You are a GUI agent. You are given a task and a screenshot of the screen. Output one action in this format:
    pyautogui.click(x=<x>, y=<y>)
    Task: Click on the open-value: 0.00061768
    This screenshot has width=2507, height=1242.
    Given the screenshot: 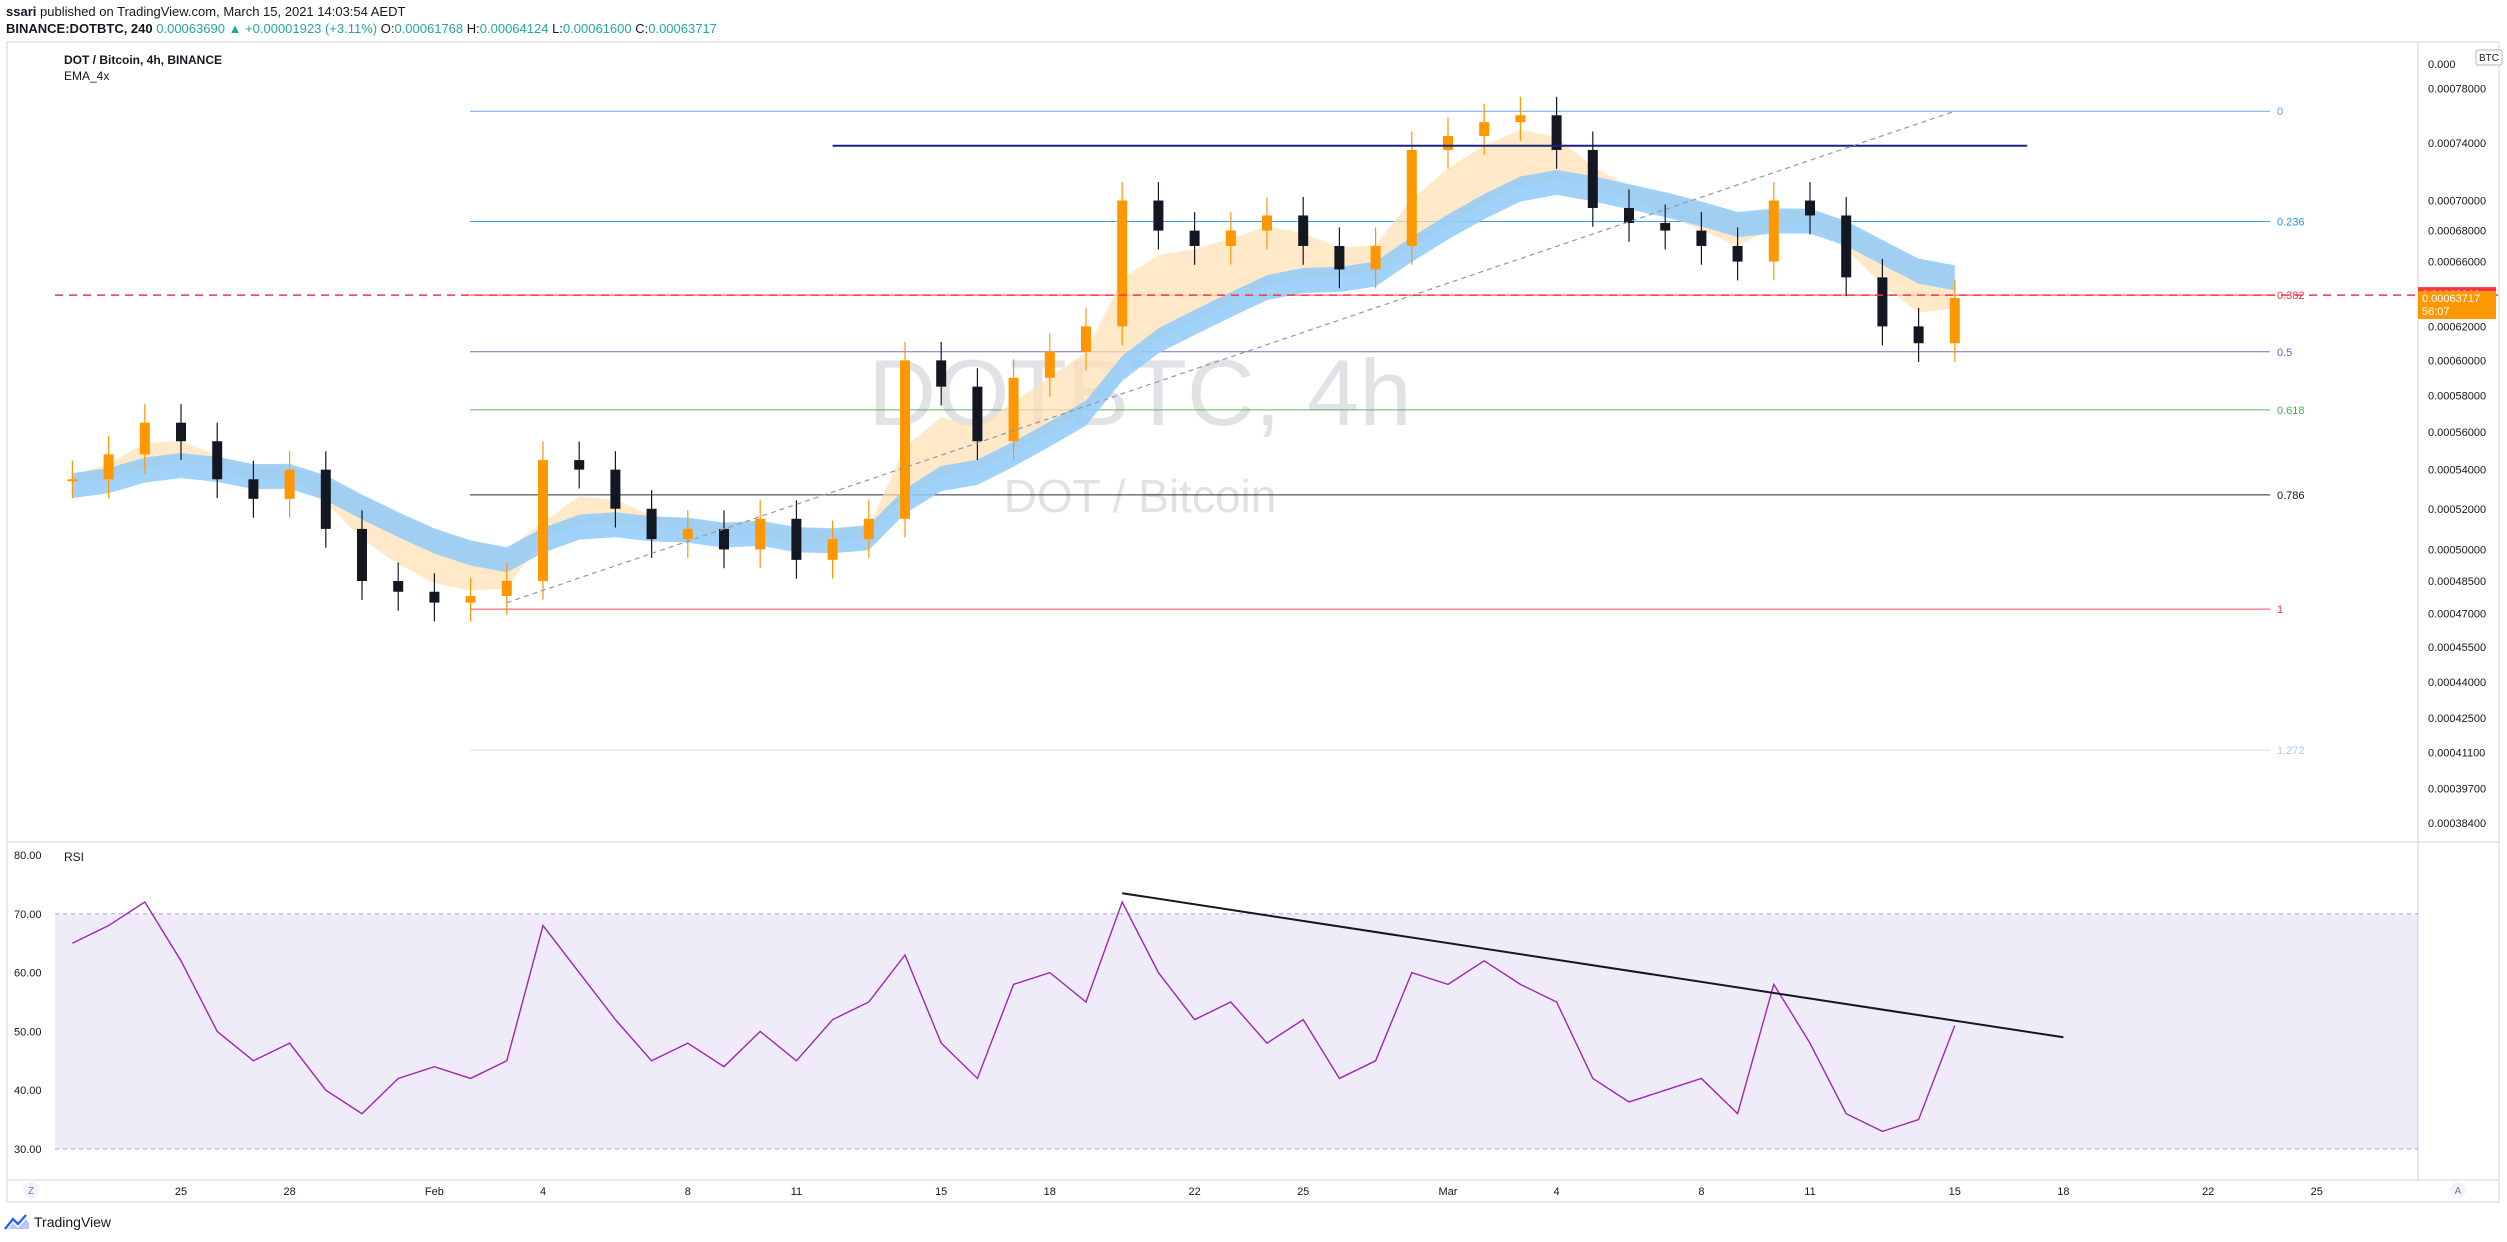 What is the action you would take?
    pyautogui.click(x=429, y=28)
    